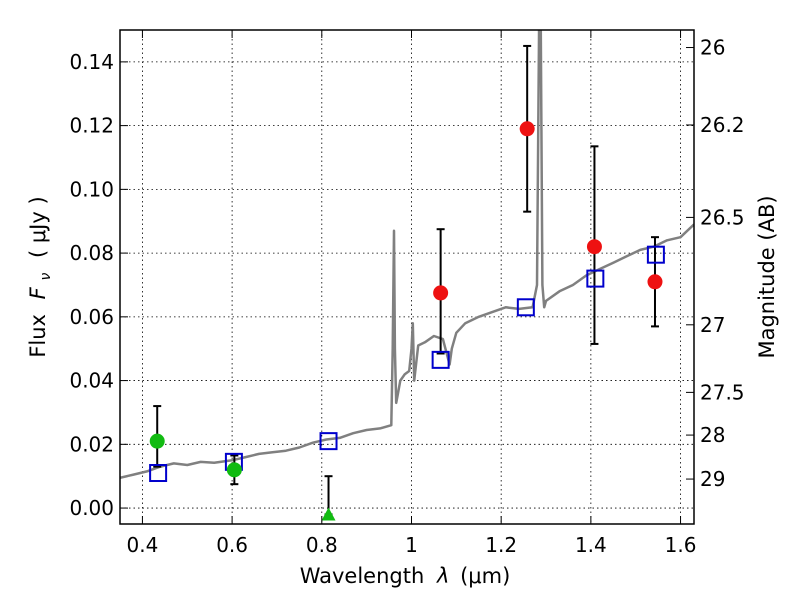 This screenshot has height=600, width=800. What do you see at coordinates (362, 576) in the screenshot?
I see `x-axis-label-prefix: Wavelength` at bounding box center [362, 576].